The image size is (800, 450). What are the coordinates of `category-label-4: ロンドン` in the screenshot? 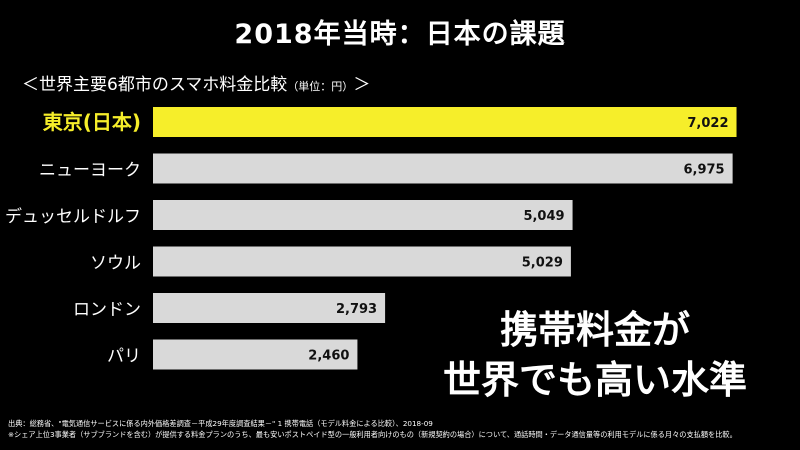 It's located at (107, 310).